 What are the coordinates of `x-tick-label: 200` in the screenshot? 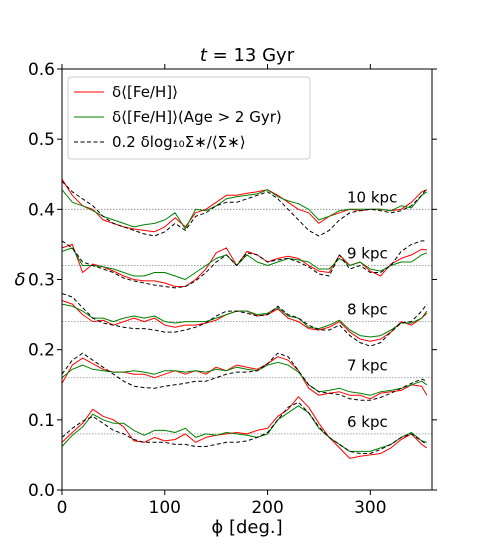 It's located at (267, 508).